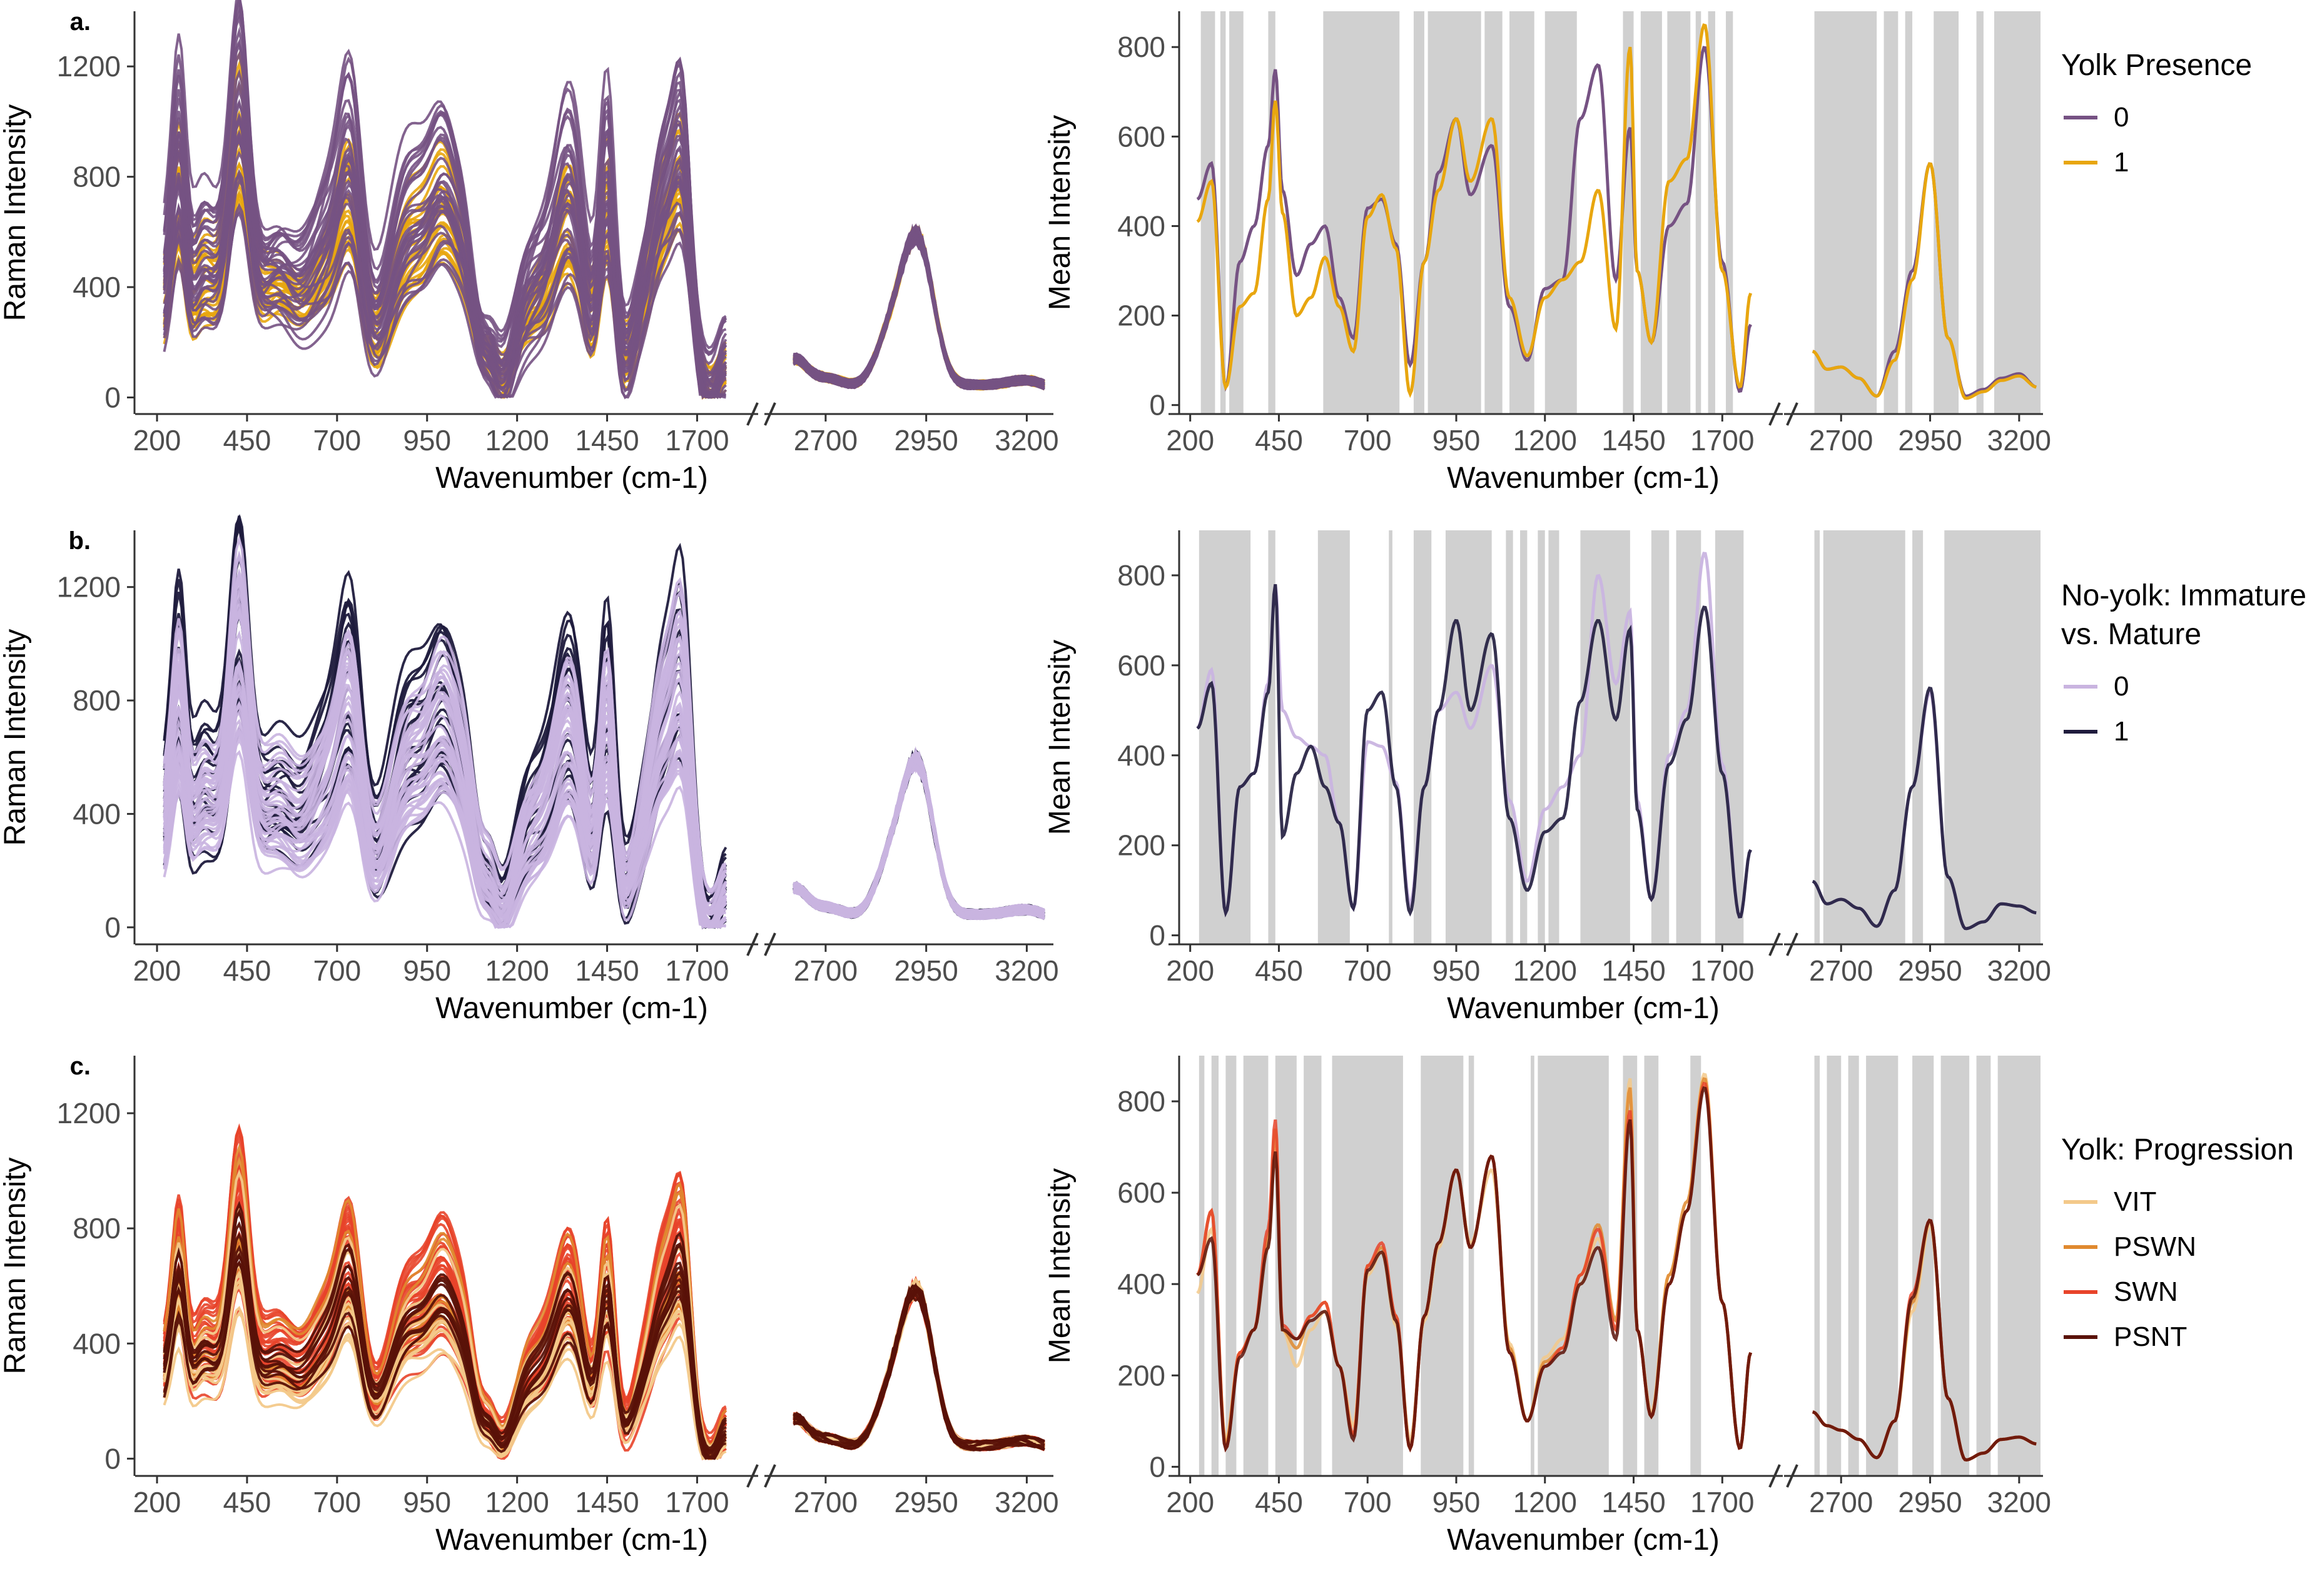 This screenshot has width=2322, height=1596. I want to click on panel-c-left-x-tick-label: 1700, so click(697, 1502).